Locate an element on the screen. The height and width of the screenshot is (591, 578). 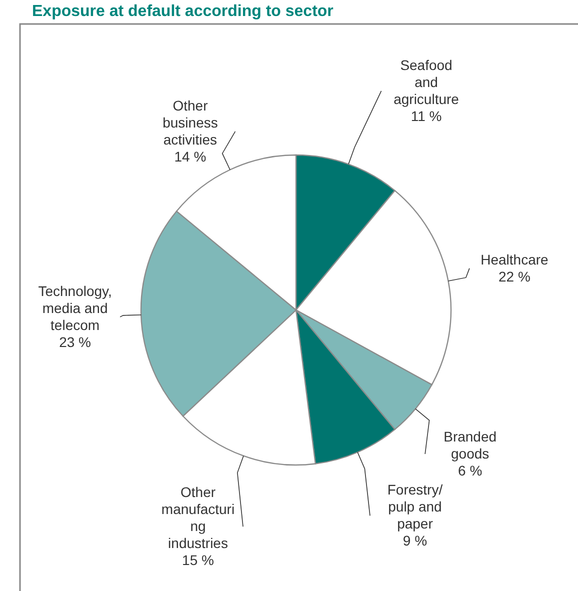
slice-label: Seafood and agriculture is located at coordinates (427, 81).